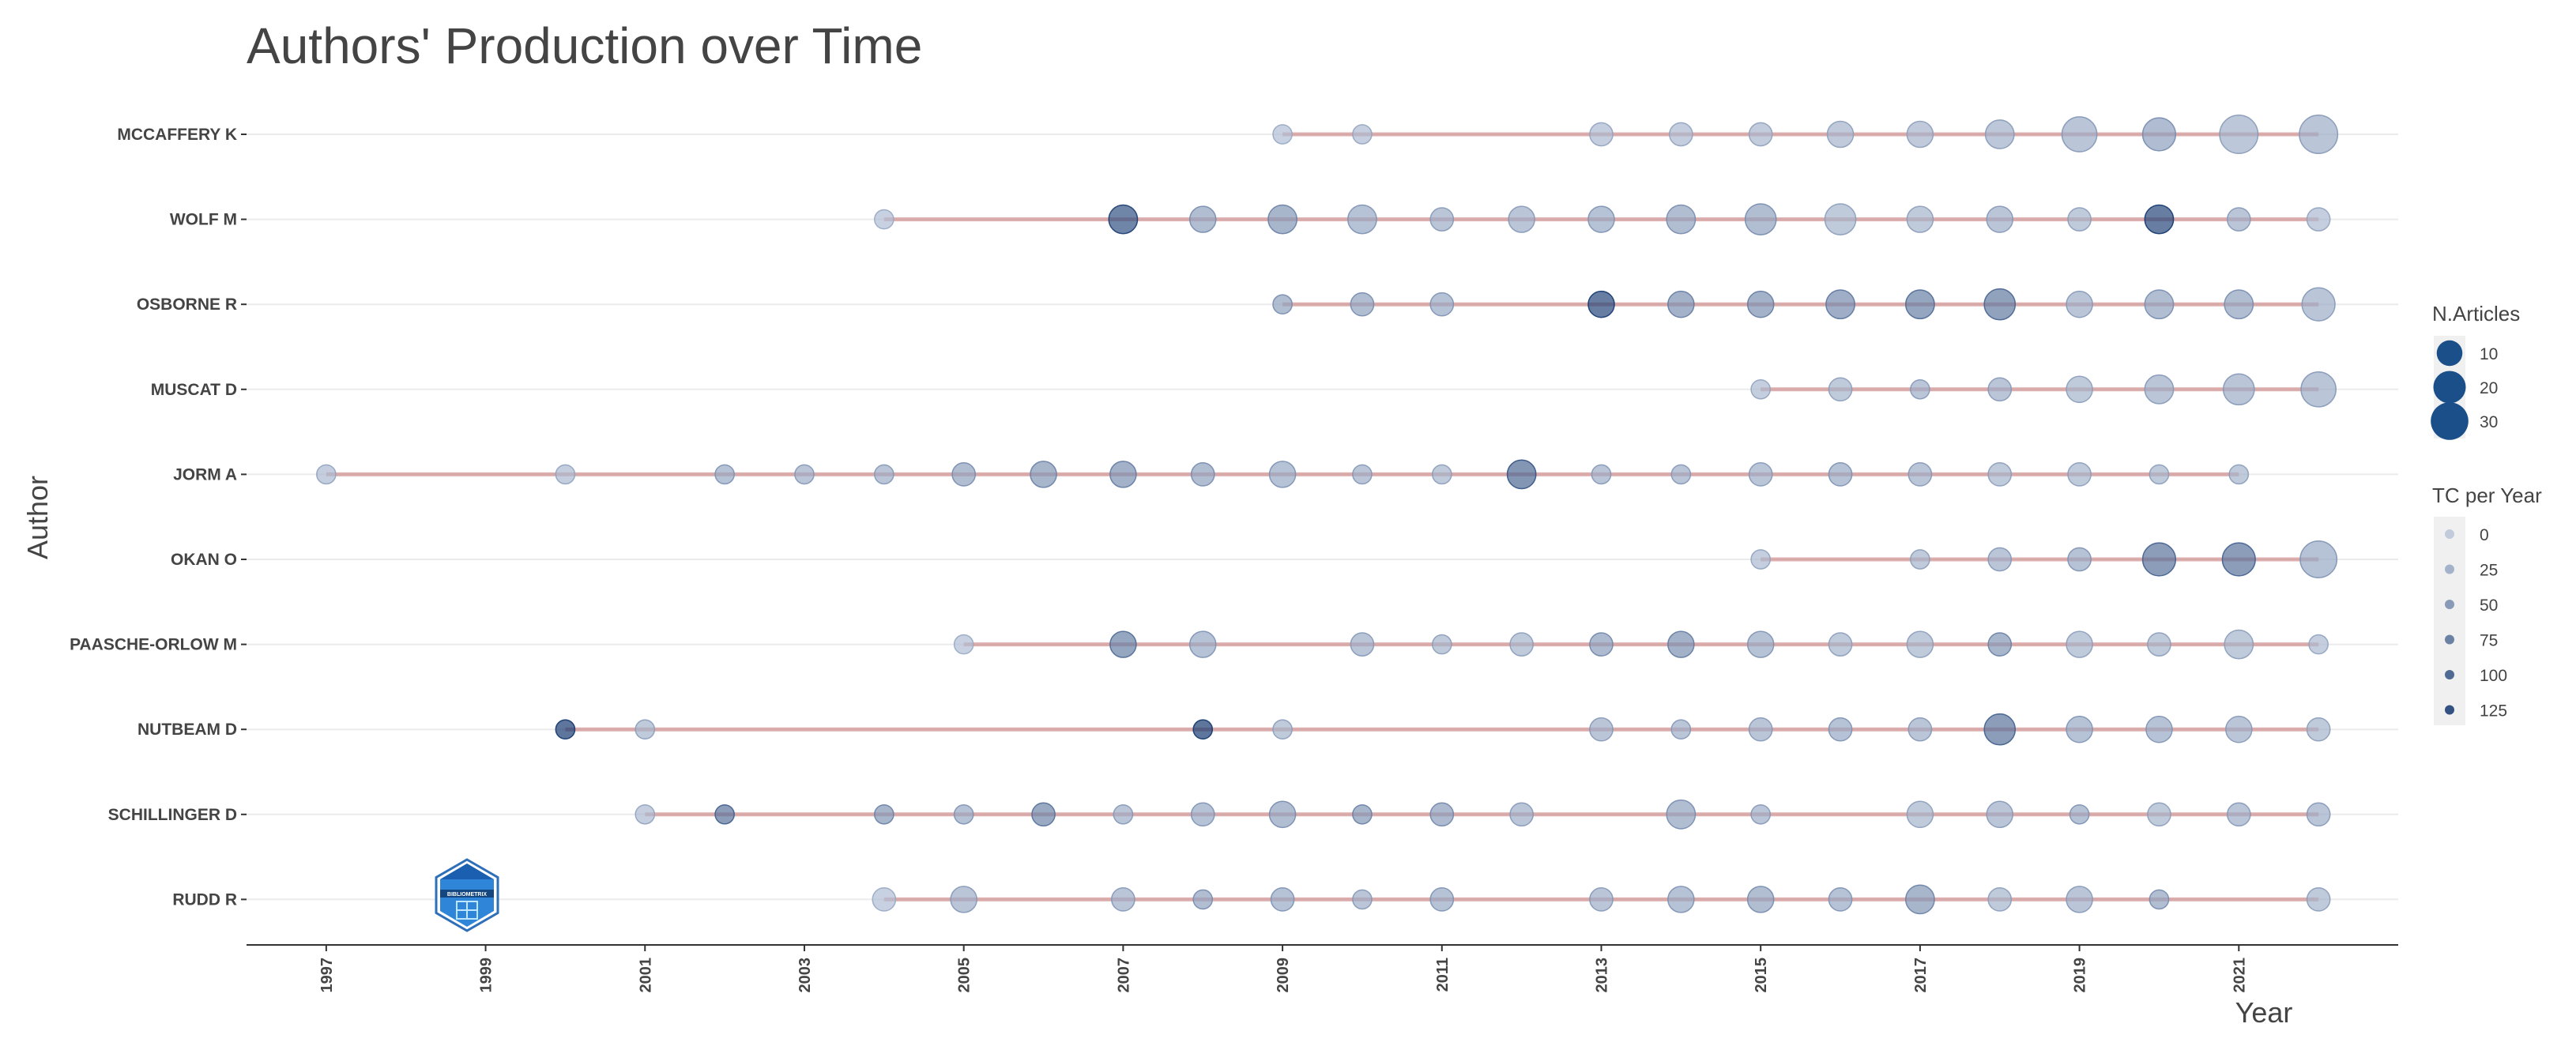 The height and width of the screenshot is (1050, 2576). I want to click on author-label: OSBORNE R, so click(187, 304).